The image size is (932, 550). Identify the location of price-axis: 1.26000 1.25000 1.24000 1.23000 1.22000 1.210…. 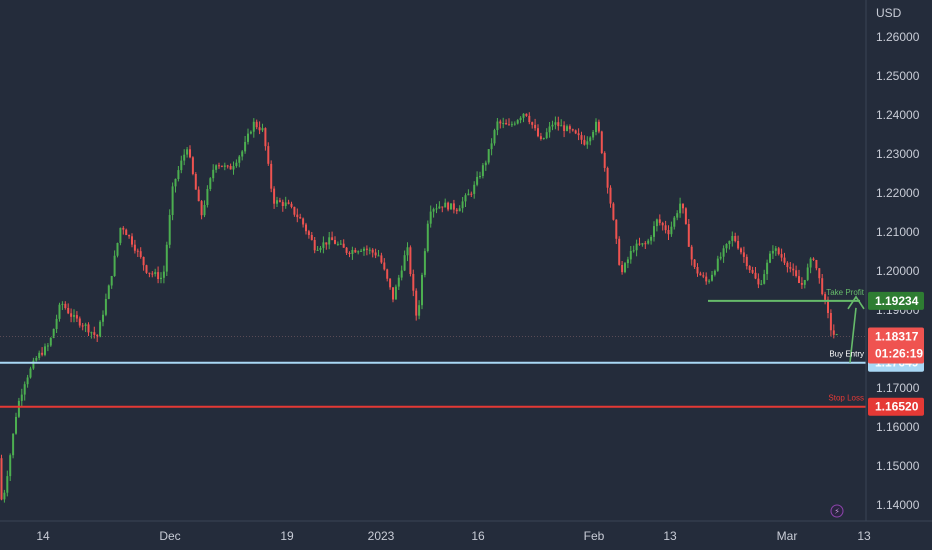
(898, 271).